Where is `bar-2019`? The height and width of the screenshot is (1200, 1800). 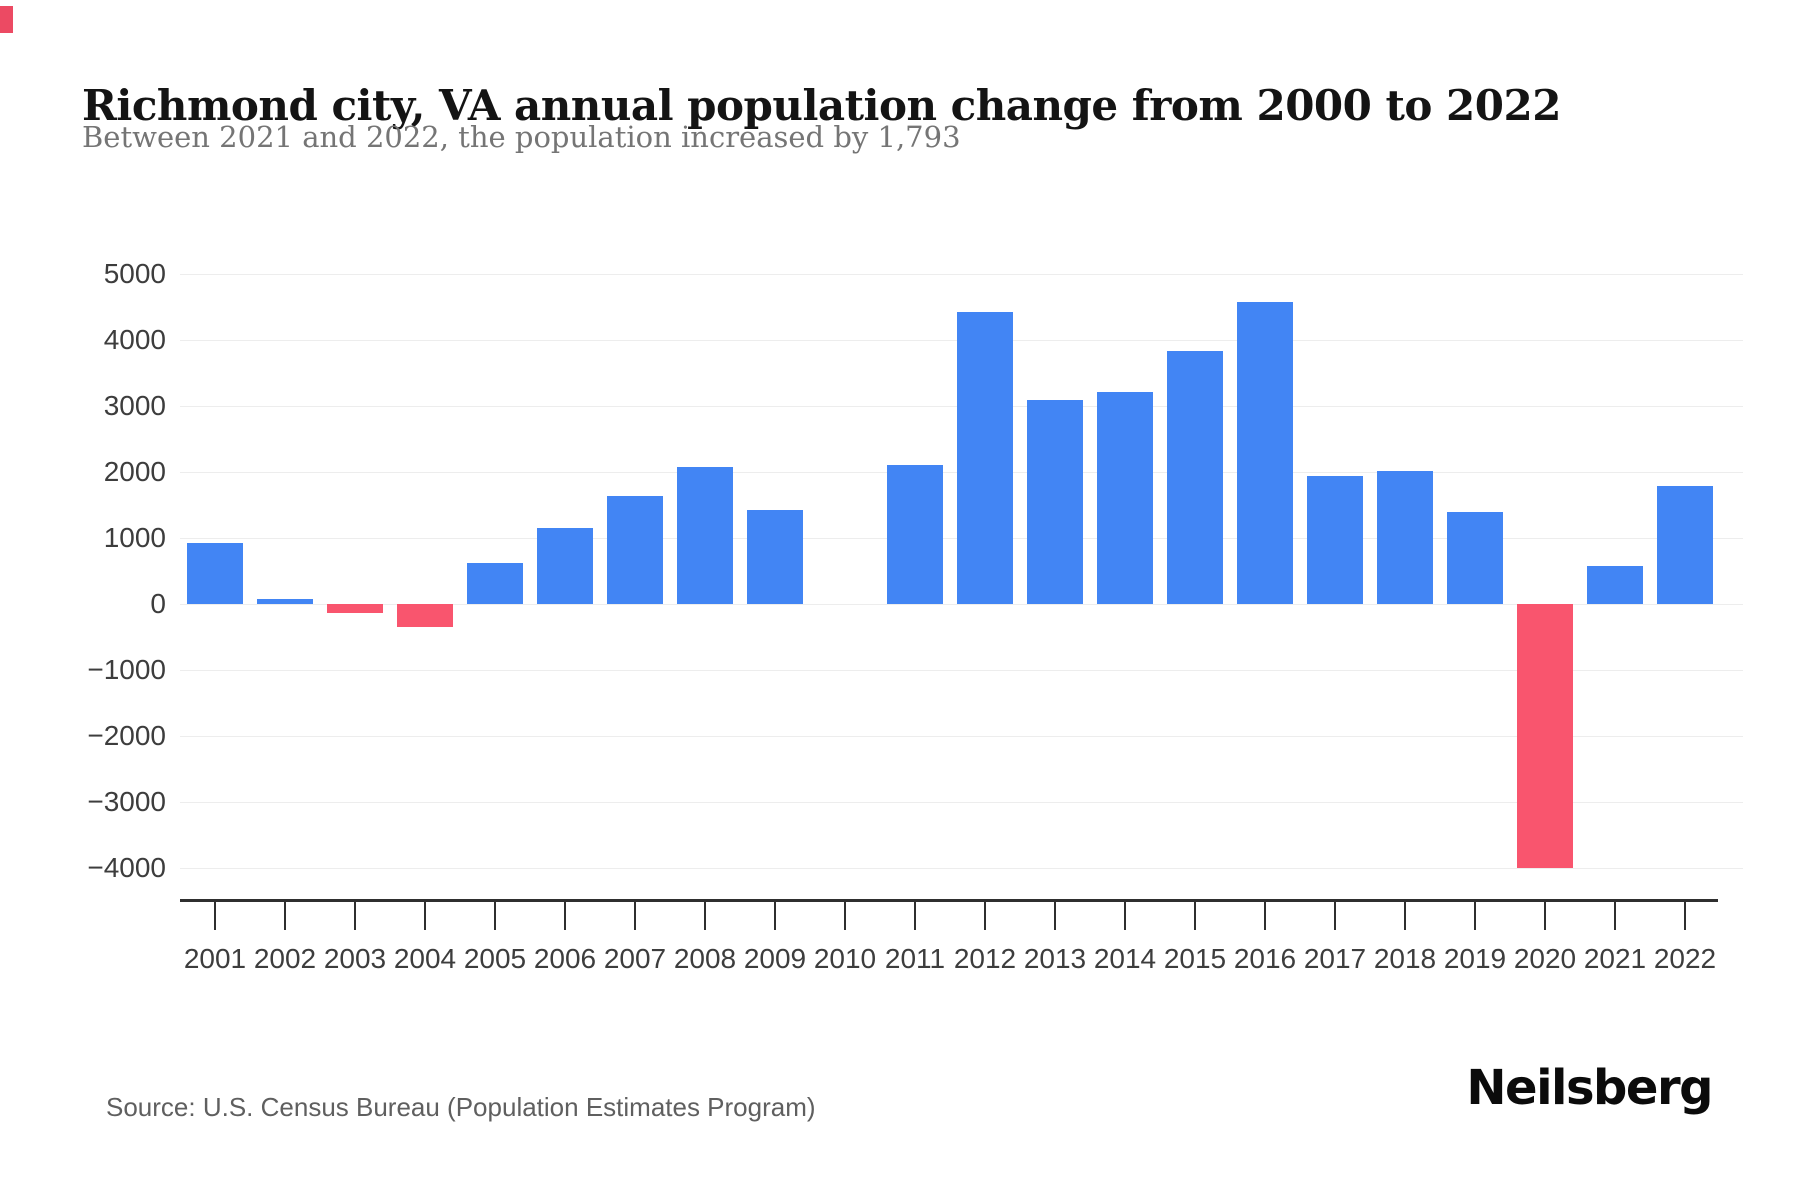
bar-2019 is located at coordinates (1475, 557).